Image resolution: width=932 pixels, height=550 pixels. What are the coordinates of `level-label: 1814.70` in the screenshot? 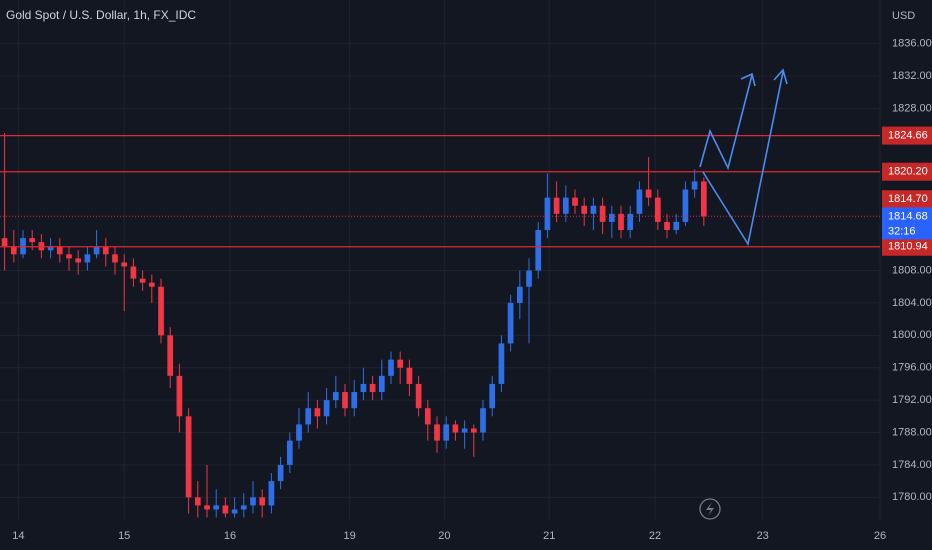 It's located at (908, 199).